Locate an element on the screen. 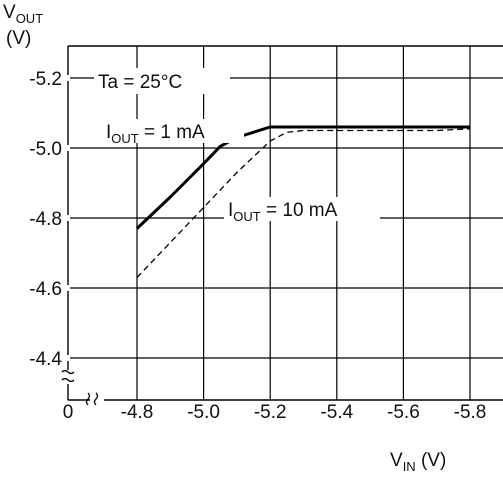  x-tick-label: -5.8 is located at coordinates (470, 412).